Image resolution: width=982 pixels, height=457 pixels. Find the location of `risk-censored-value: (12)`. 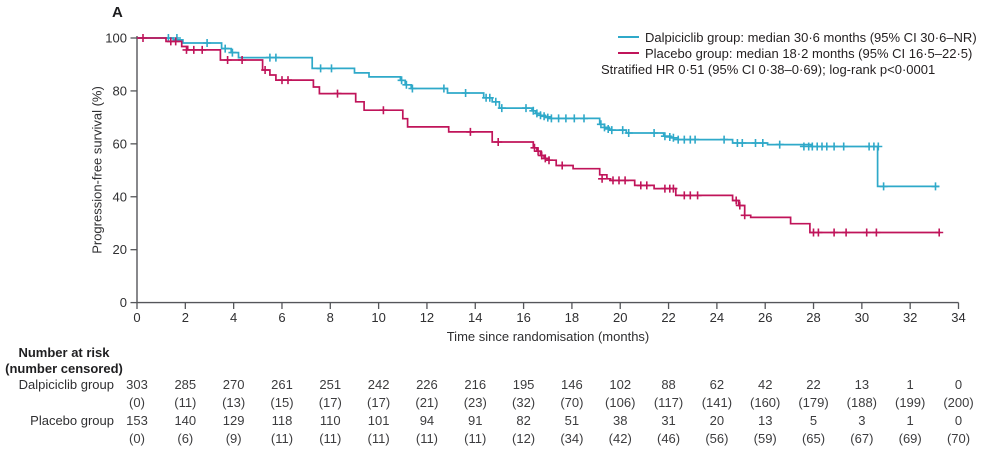

risk-censored-value: (12) is located at coordinates (524, 438).